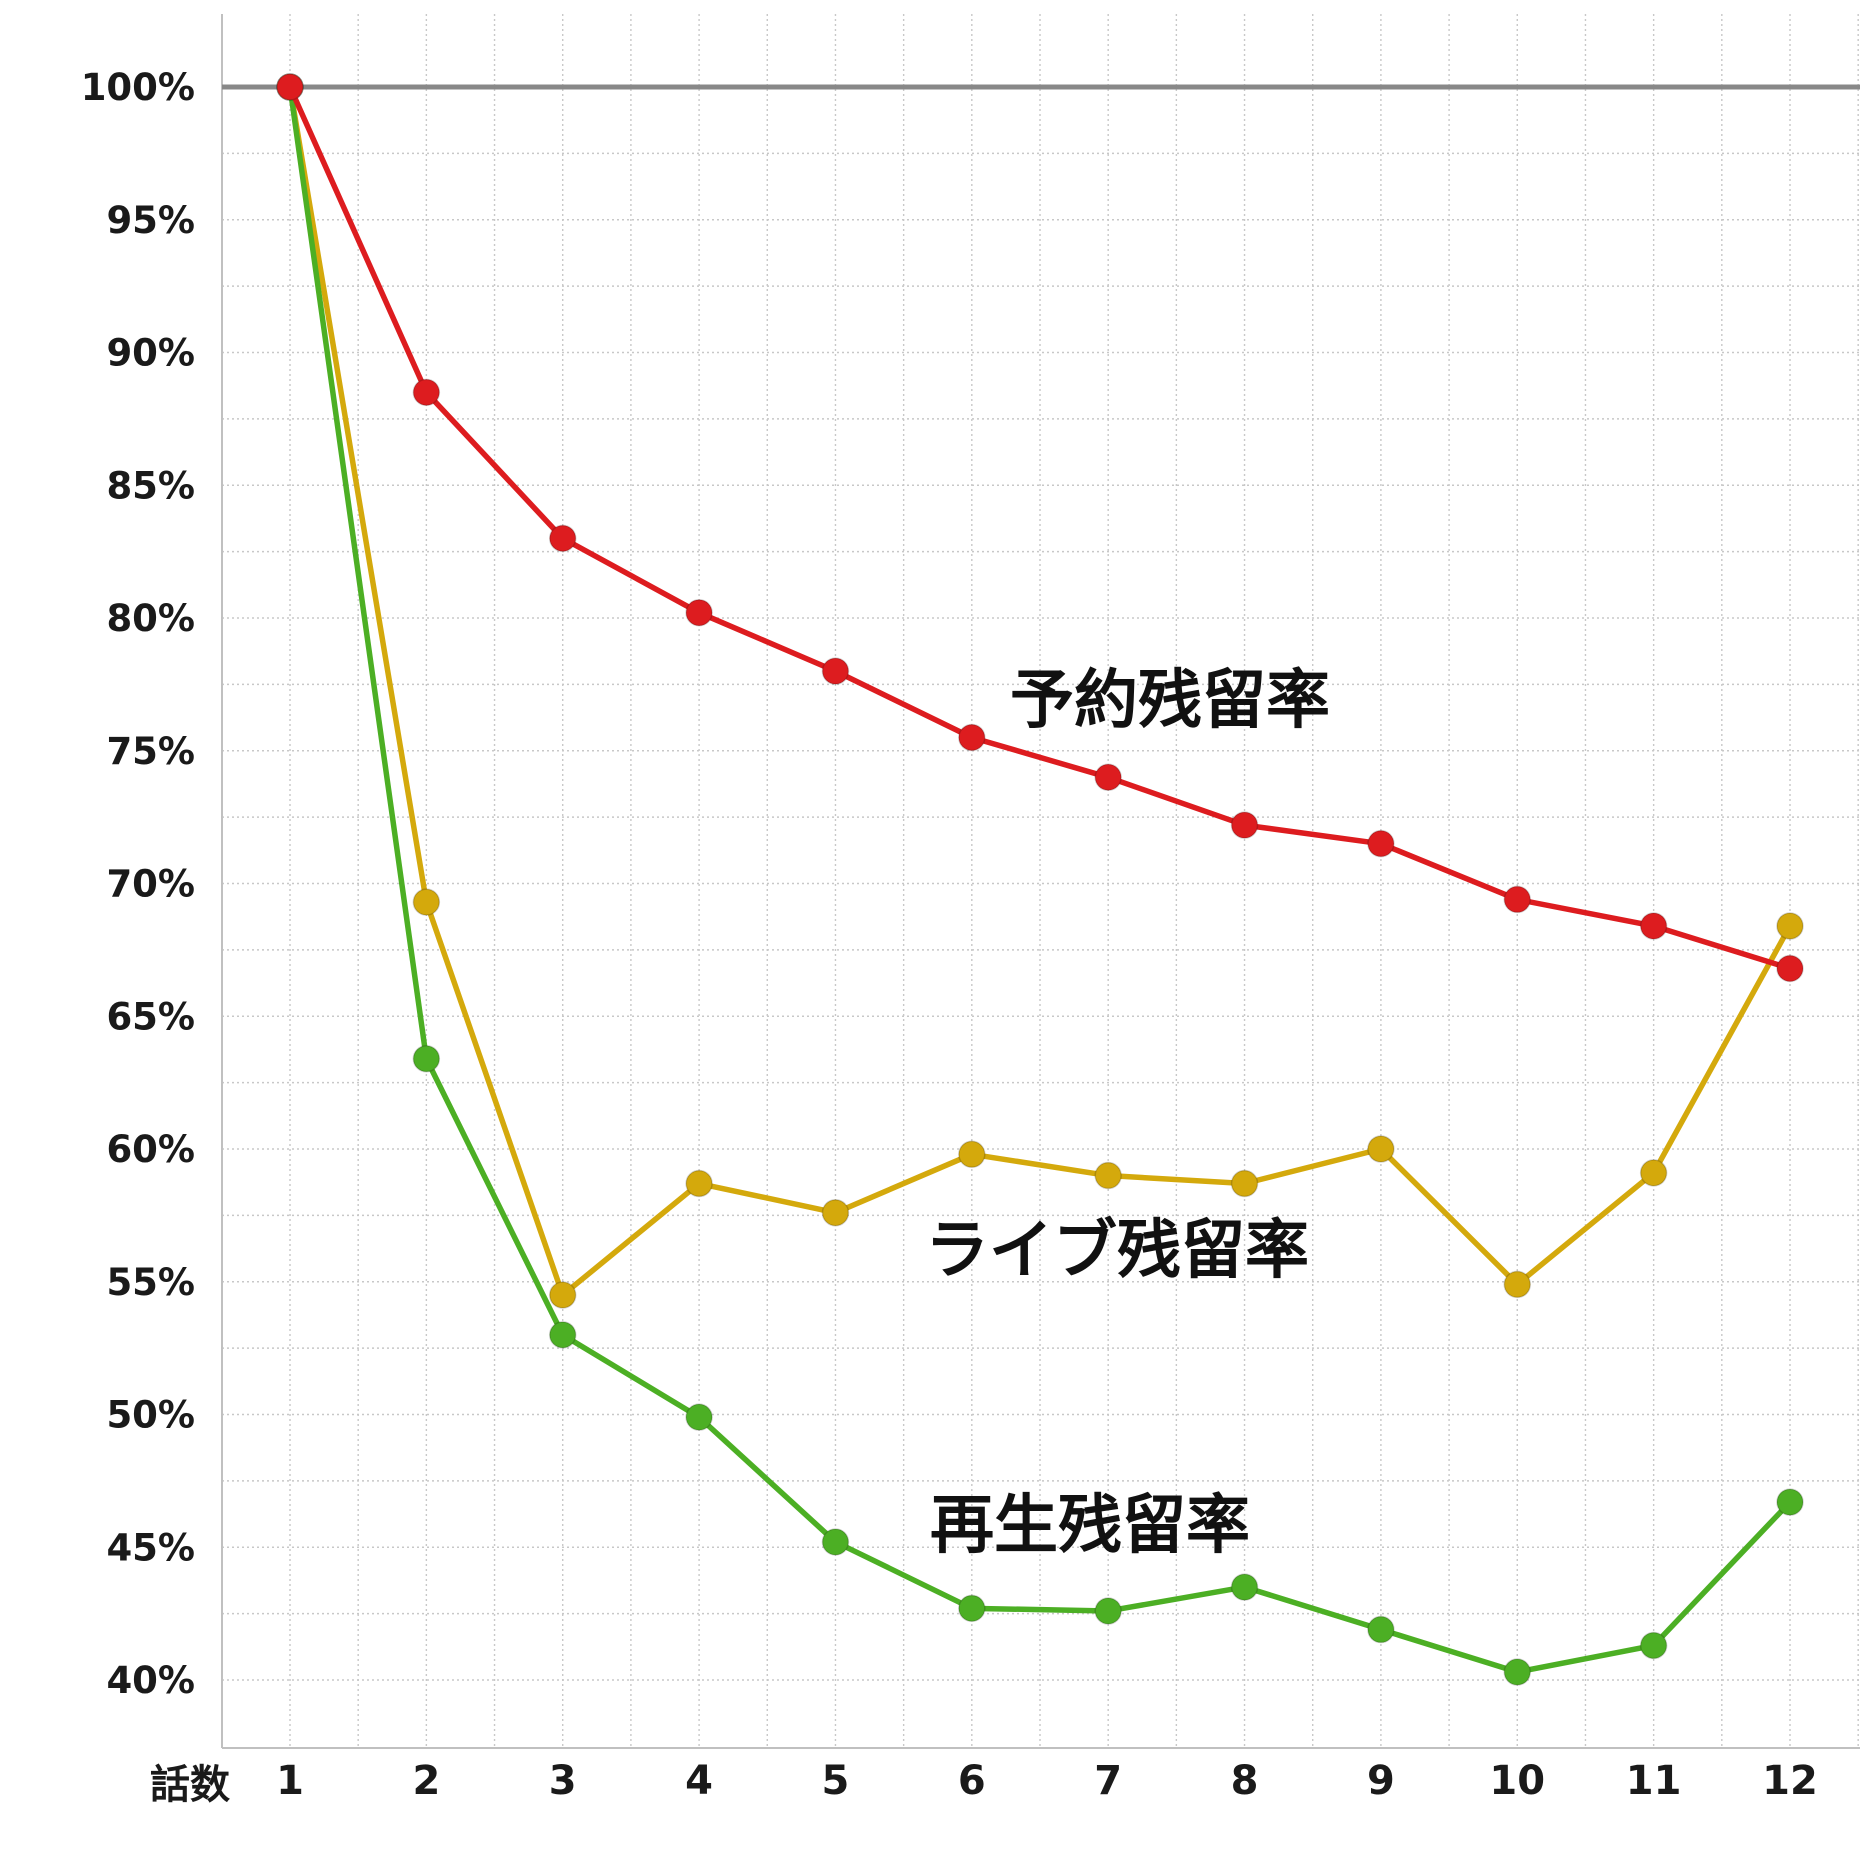  What do you see at coordinates (150, 884) in the screenshot?
I see `y-tick-label: 70%` at bounding box center [150, 884].